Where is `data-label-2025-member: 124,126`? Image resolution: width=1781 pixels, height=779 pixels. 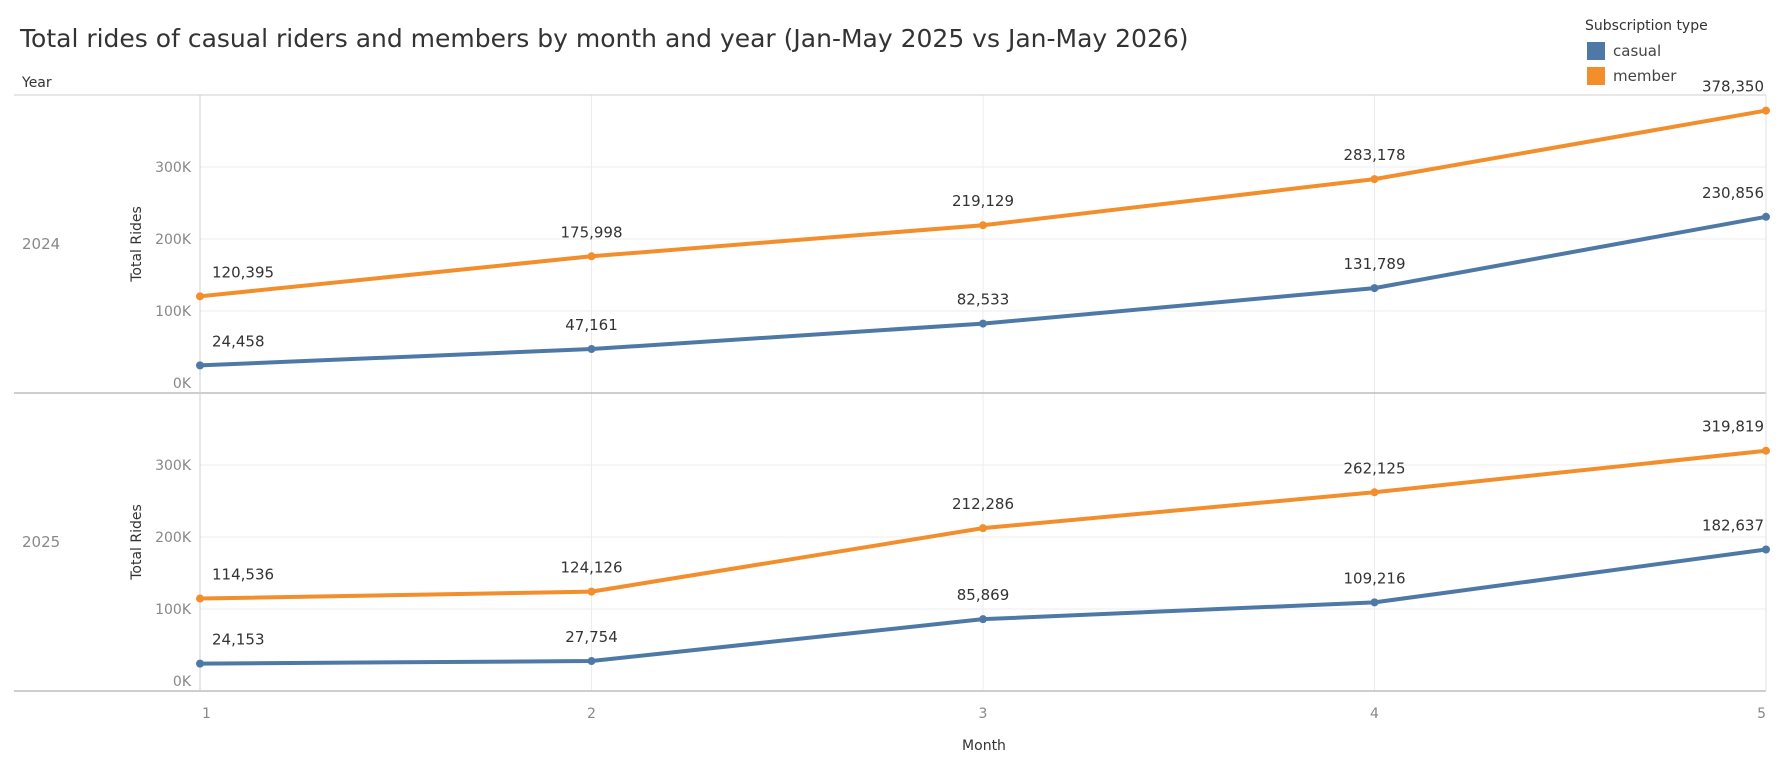
data-label-2025-member: 124,126 is located at coordinates (591, 568).